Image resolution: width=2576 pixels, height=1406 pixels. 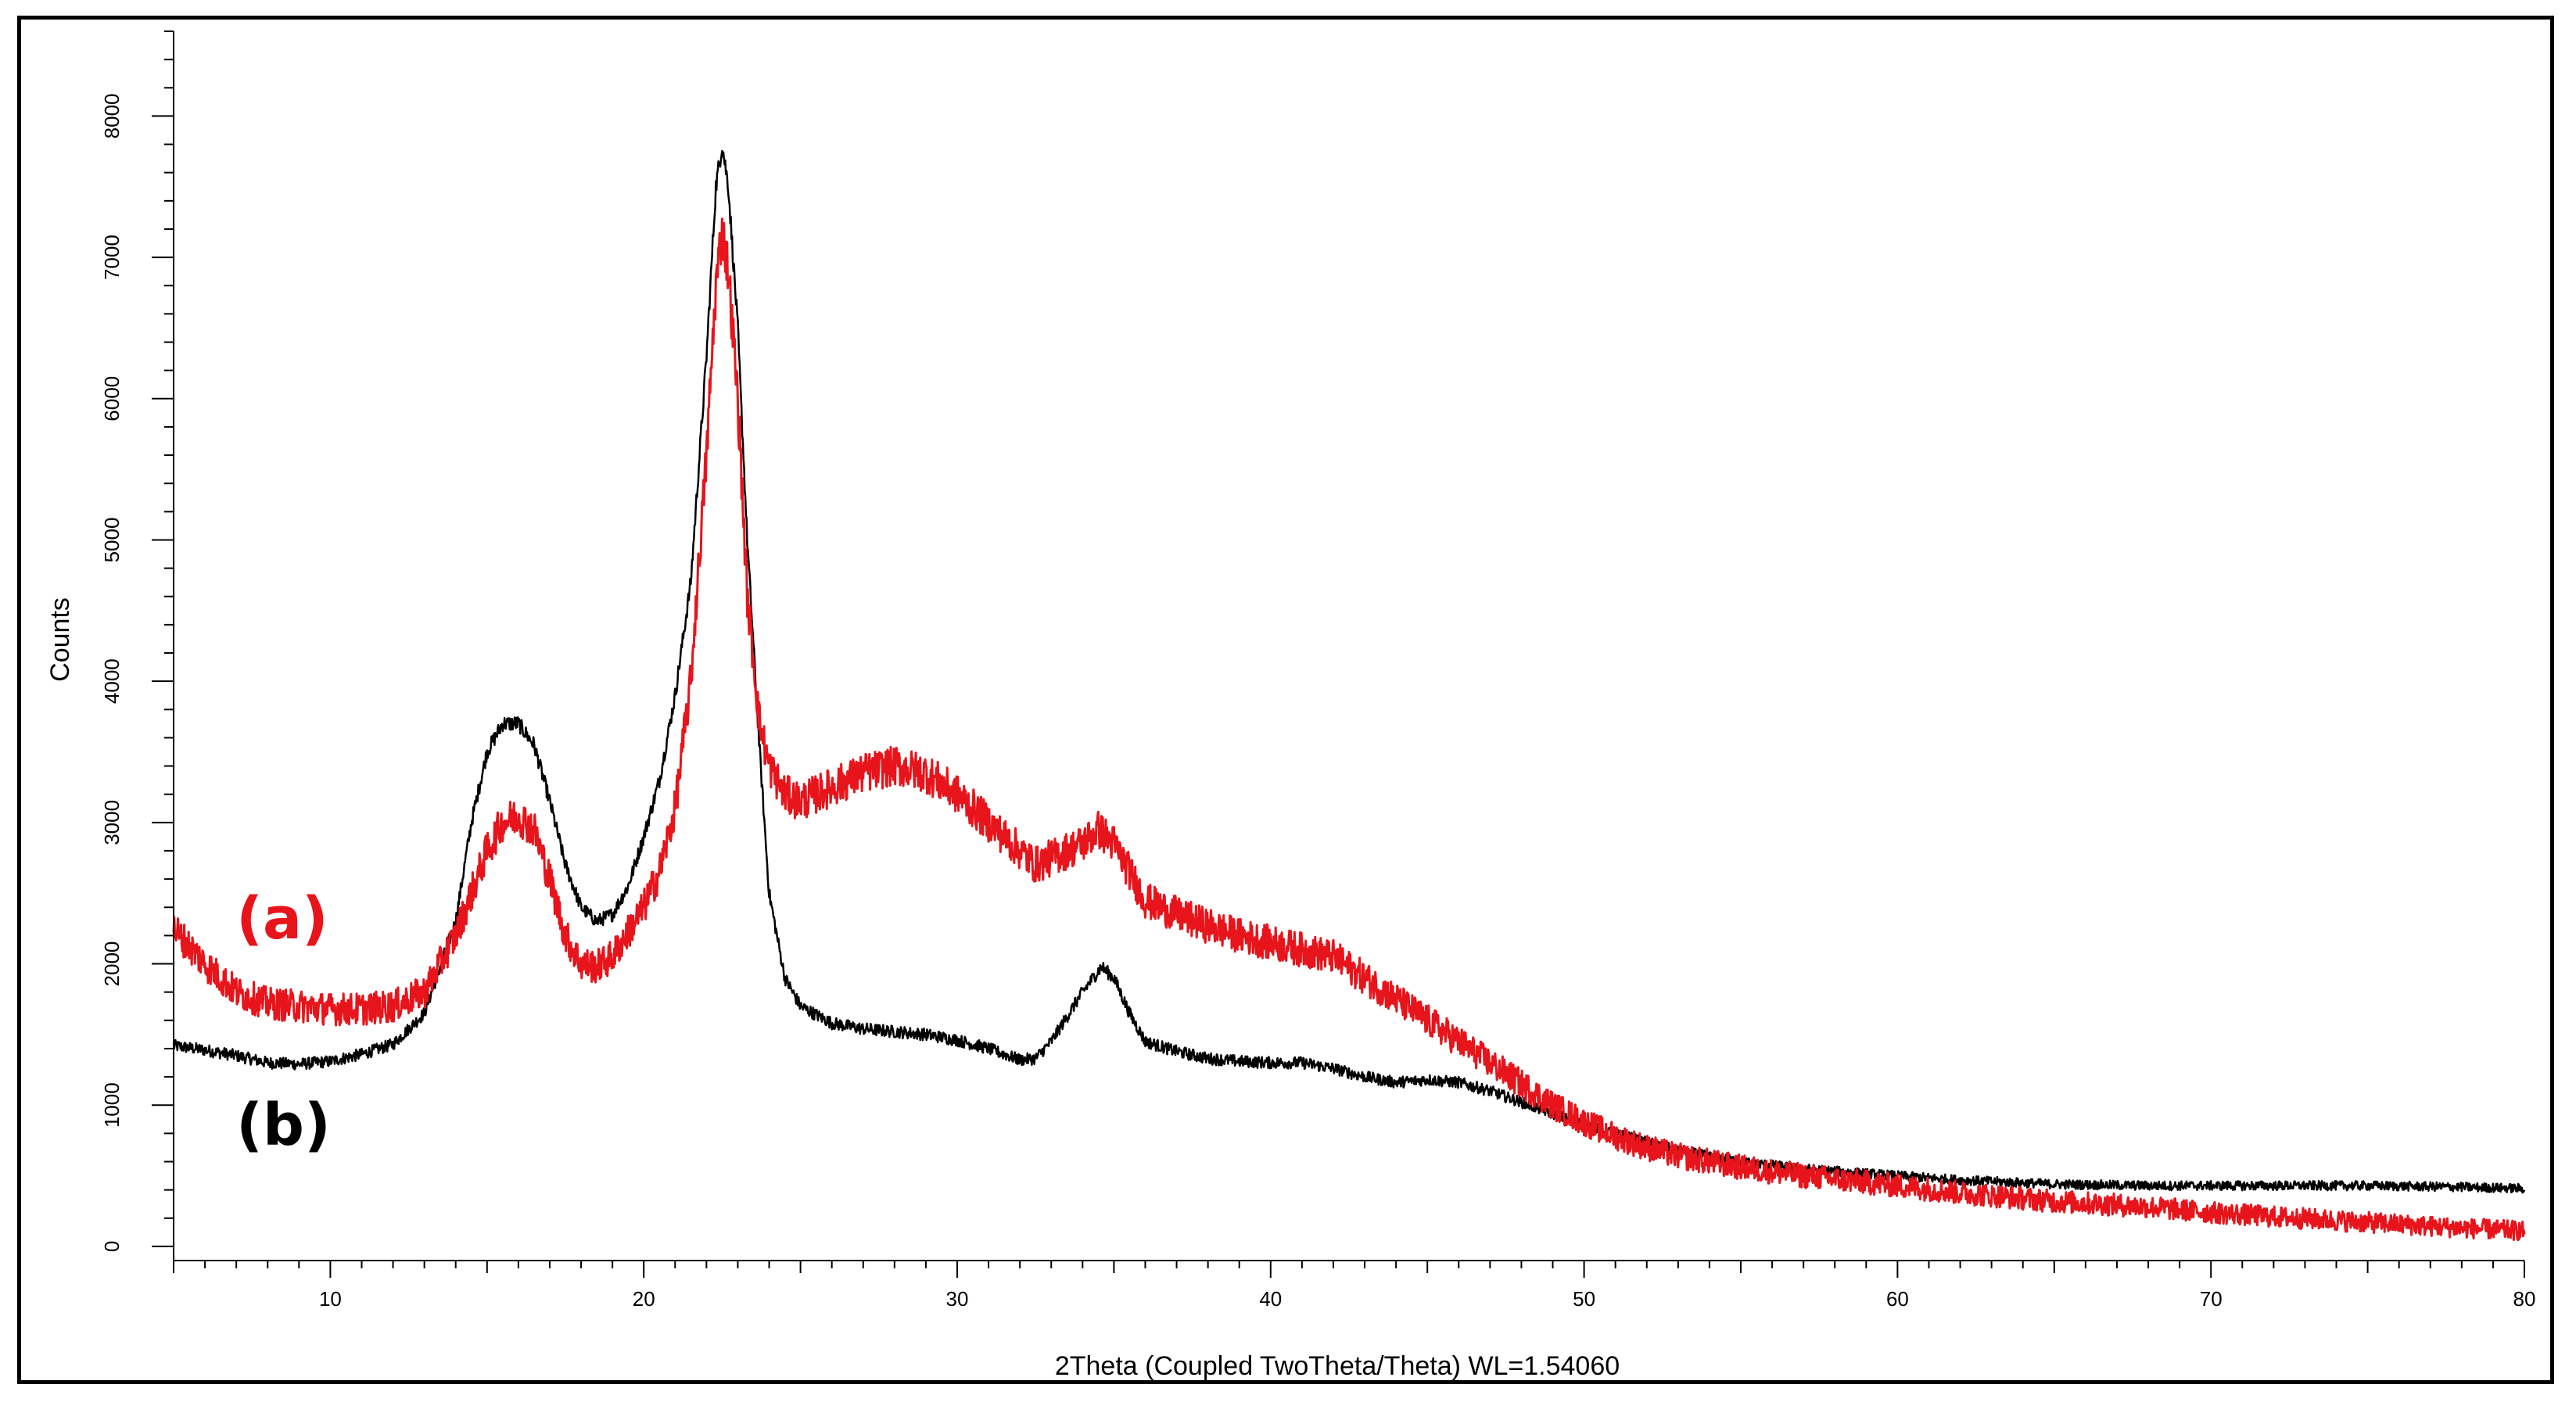 I want to click on x-tick-label: 80, so click(x=2524, y=1299).